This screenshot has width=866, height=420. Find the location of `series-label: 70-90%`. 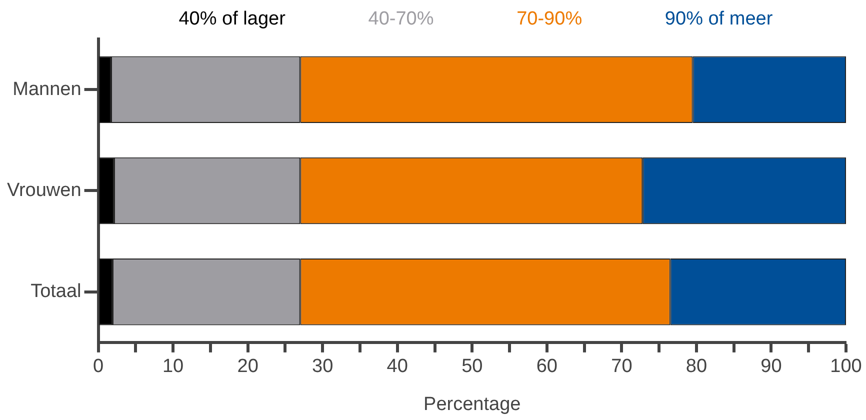

series-label: 70-90% is located at coordinates (581, 19).